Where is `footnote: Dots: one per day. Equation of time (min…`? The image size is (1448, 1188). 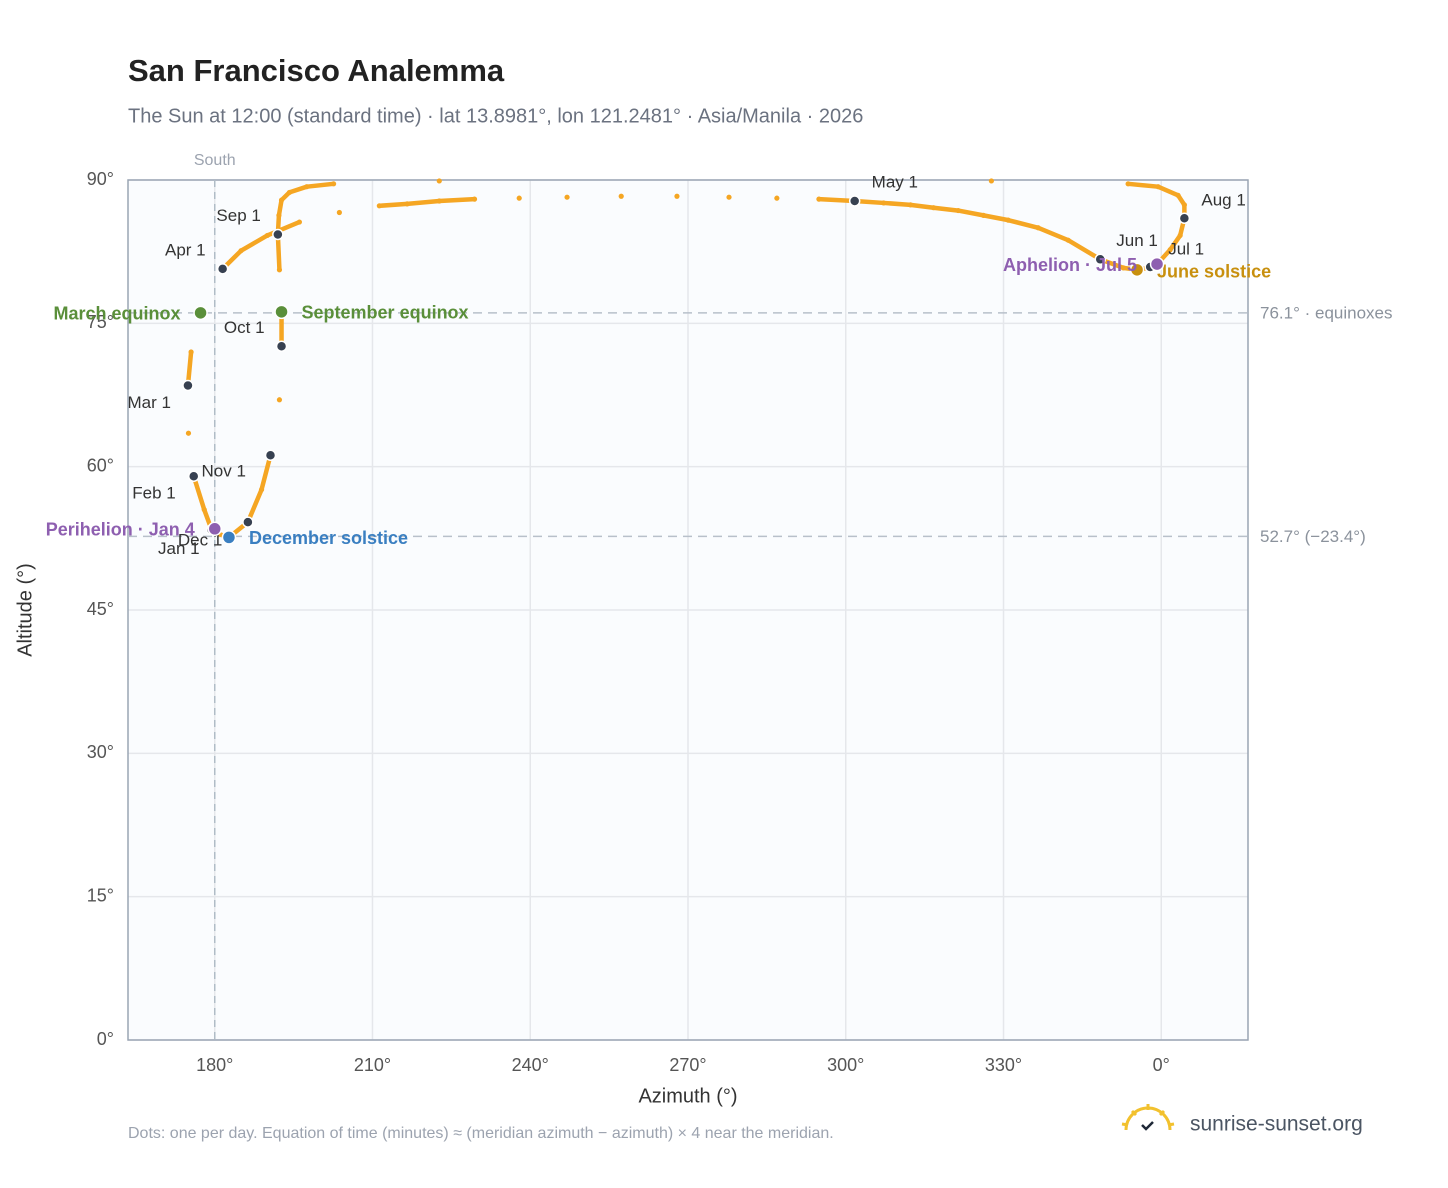 footnote: Dots: one per day. Equation of time (min… is located at coordinates (481, 1133).